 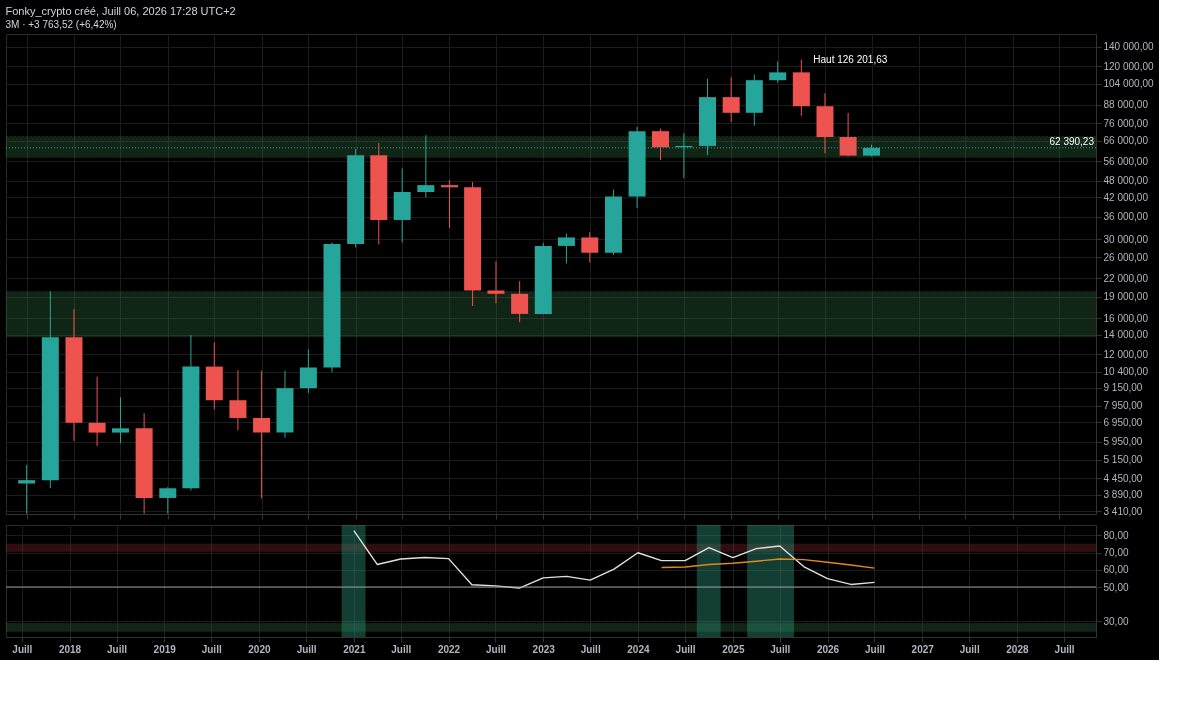 I want to click on y-tick-label: 30,00, so click(x=1116, y=621).